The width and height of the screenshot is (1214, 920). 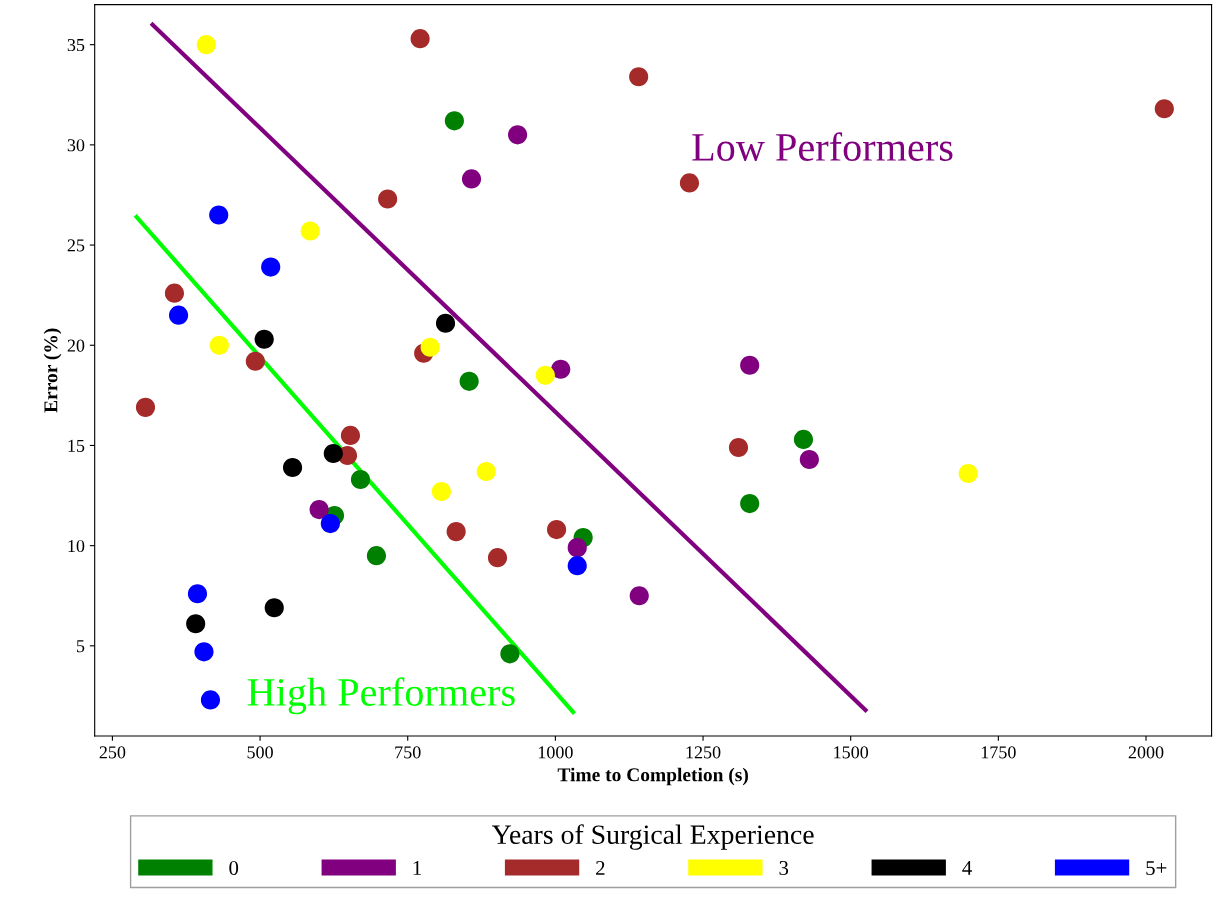 What do you see at coordinates (76, 445) in the screenshot?
I see `y-tick-label: 15` at bounding box center [76, 445].